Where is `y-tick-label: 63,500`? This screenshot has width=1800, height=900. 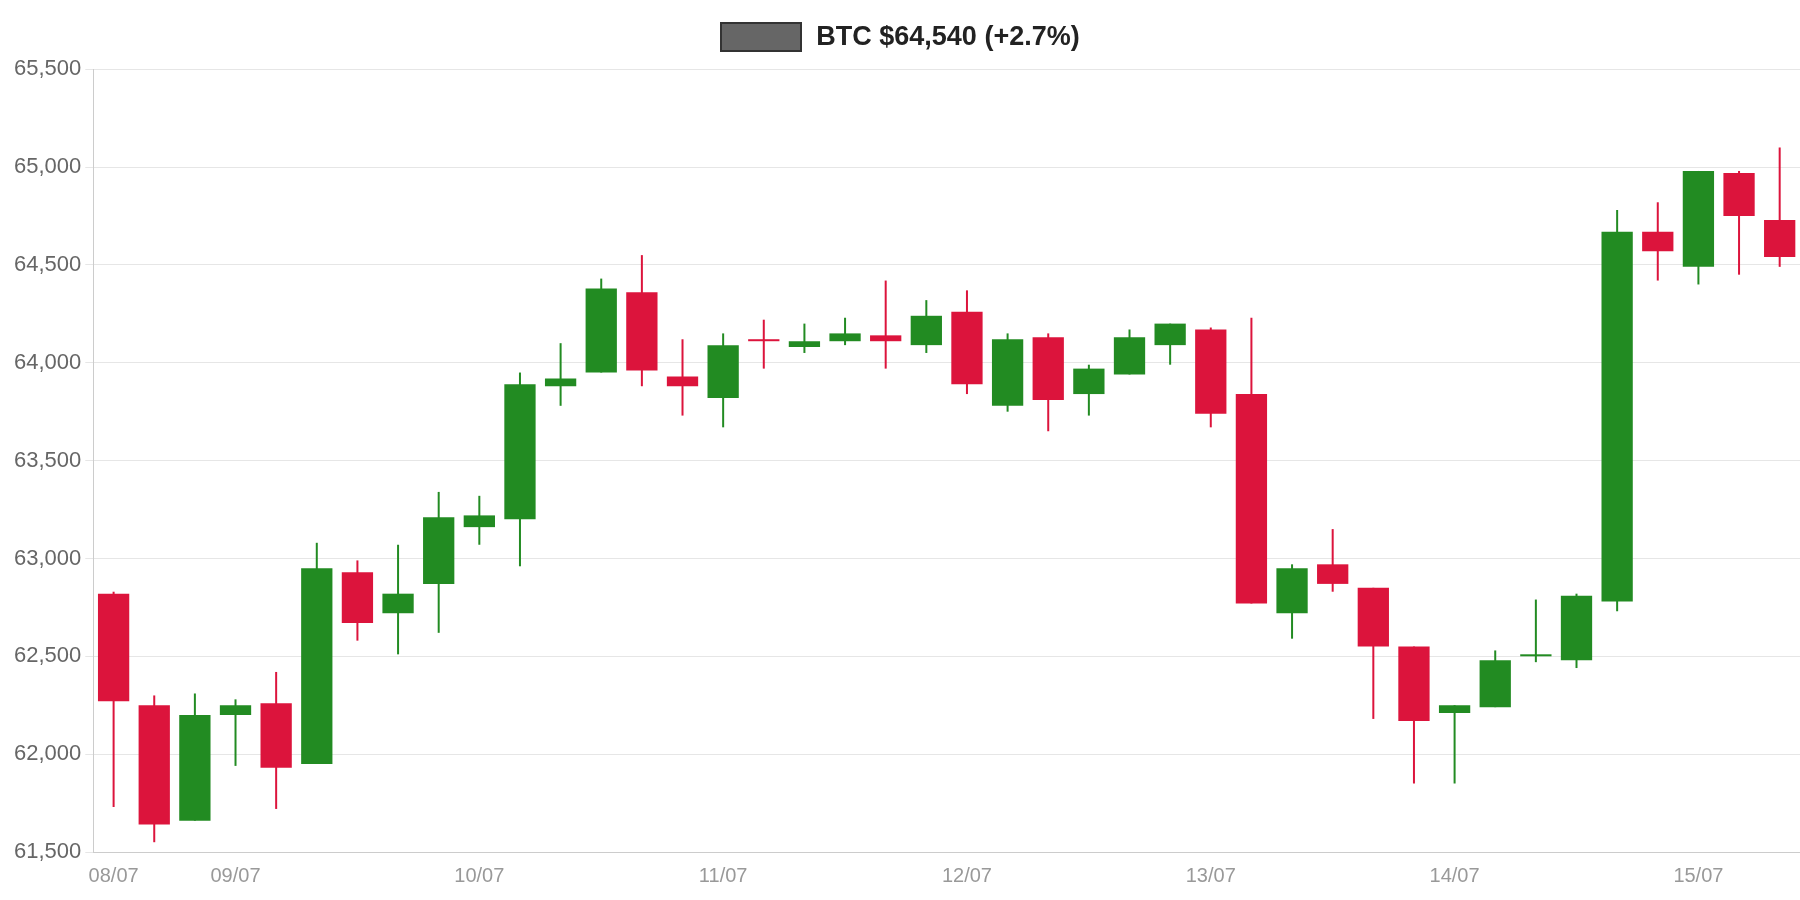
y-tick-label: 63,500 is located at coordinates (47, 459).